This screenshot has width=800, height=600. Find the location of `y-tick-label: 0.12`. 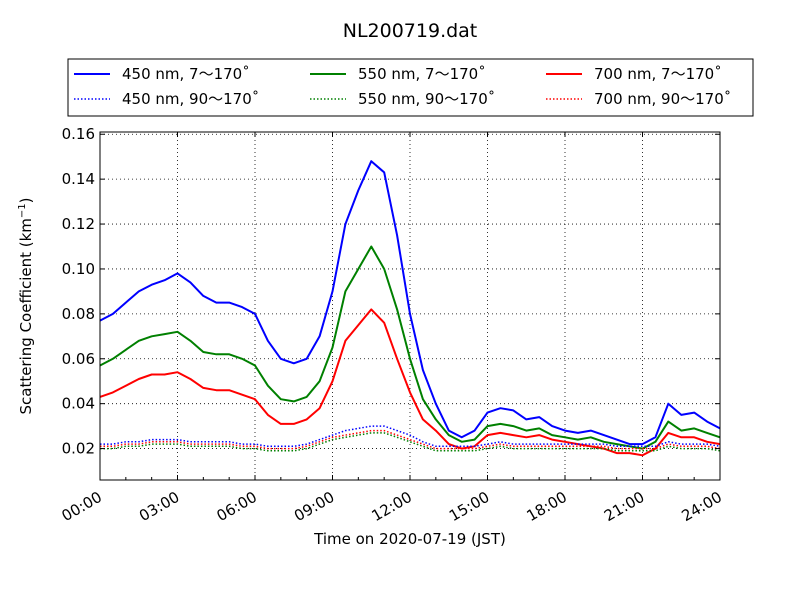

y-tick-label: 0.12 is located at coordinates (78, 224).